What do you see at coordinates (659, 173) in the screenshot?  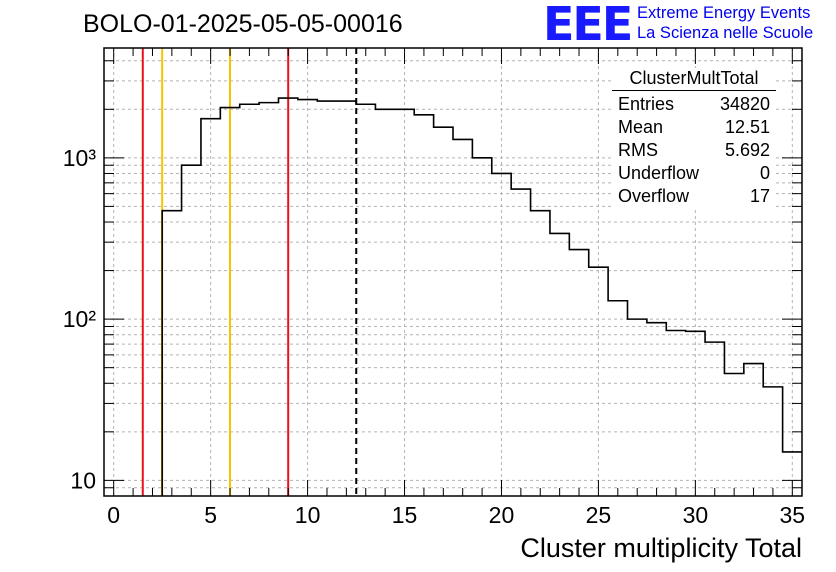 I see `stats-label: Underflow` at bounding box center [659, 173].